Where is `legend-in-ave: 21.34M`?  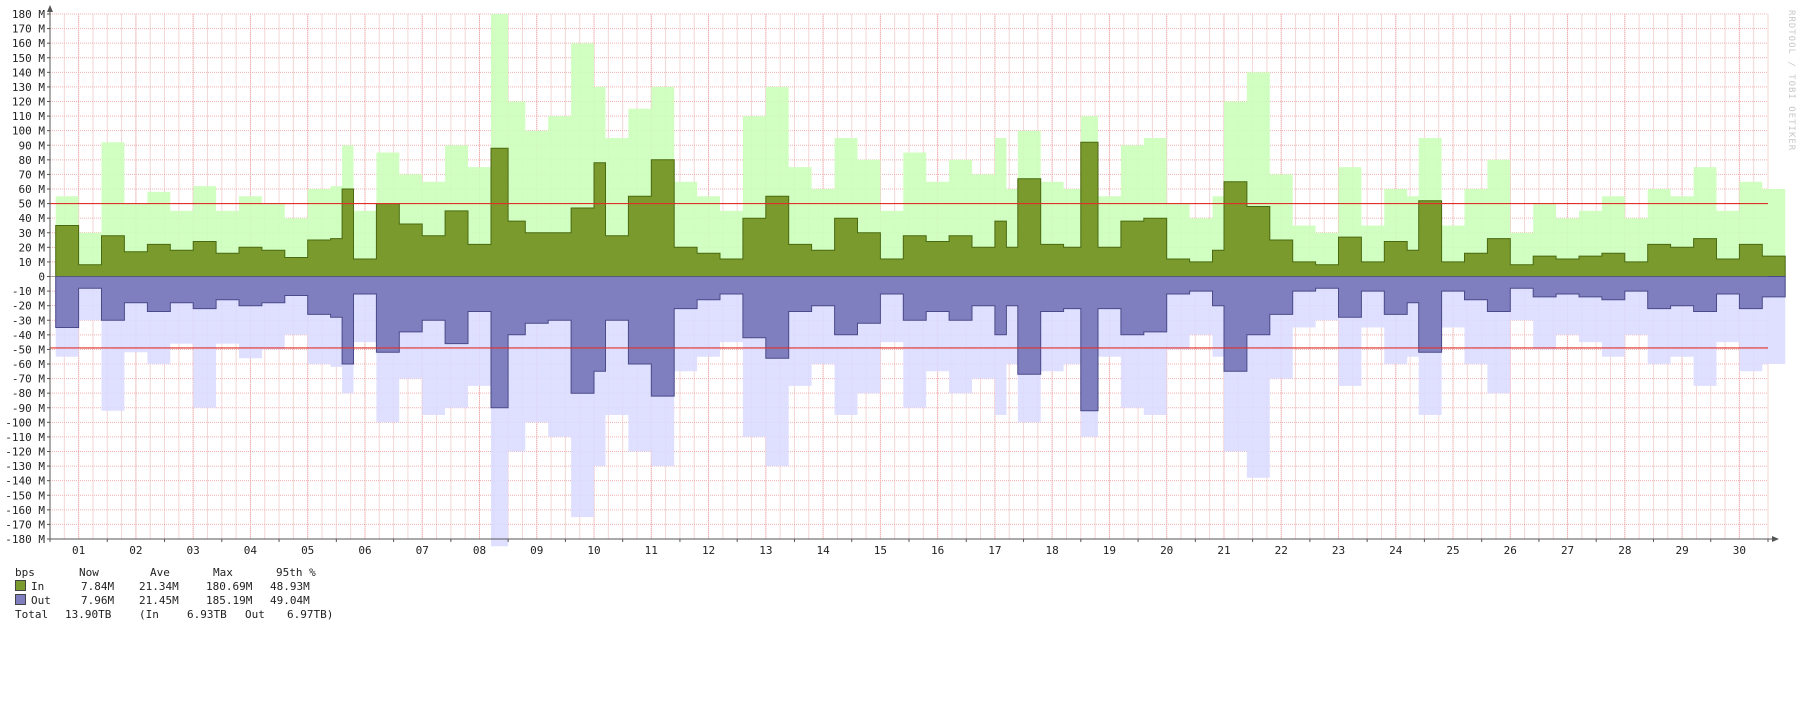 legend-in-ave: 21.34M is located at coordinates (159, 586).